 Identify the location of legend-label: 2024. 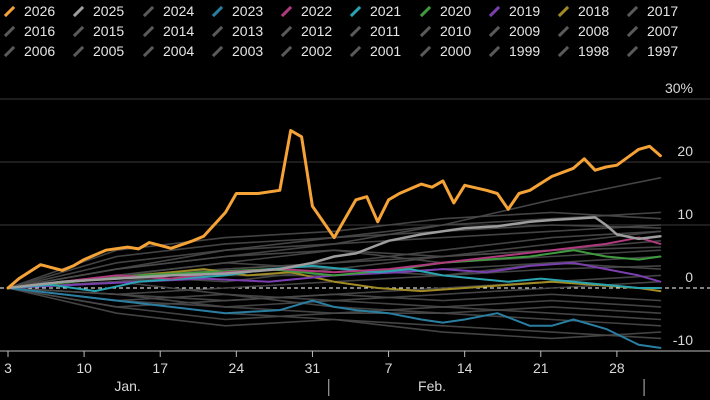
(179, 11).